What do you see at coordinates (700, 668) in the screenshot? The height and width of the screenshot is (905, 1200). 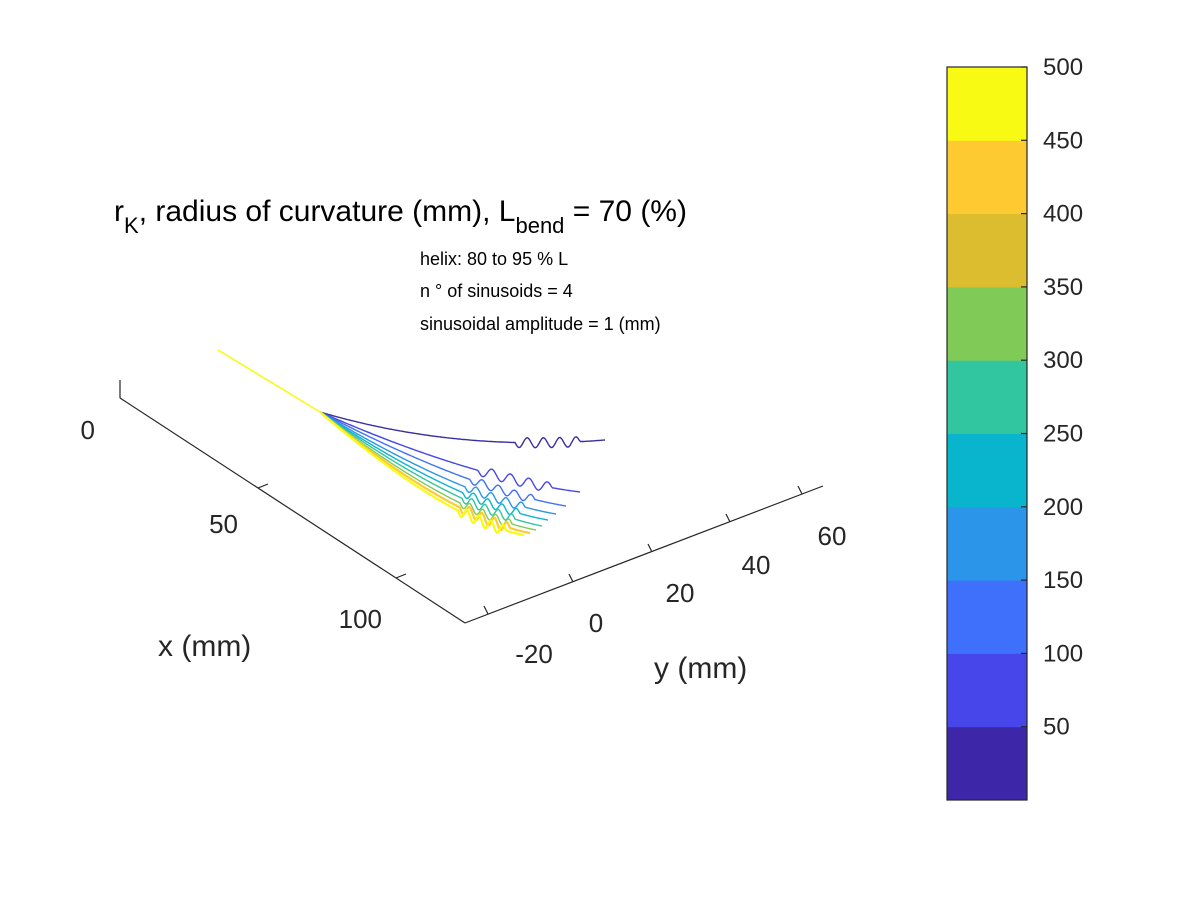 I see `y-axis-label: y (mm)` at bounding box center [700, 668].